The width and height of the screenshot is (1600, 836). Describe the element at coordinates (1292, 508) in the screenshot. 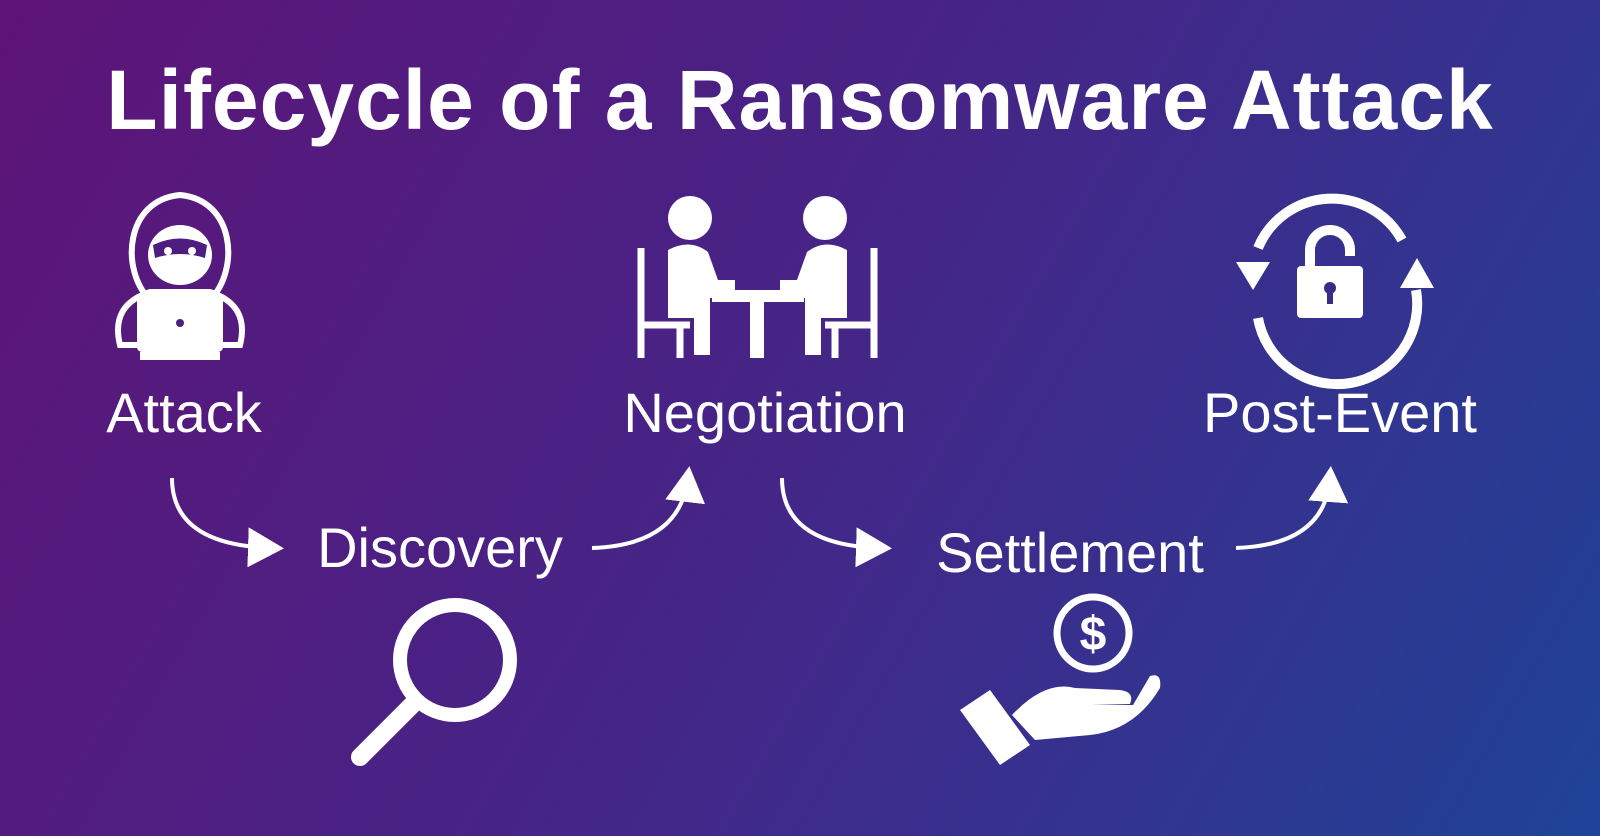

I see `arrow-settlement-to-post-event` at that location.